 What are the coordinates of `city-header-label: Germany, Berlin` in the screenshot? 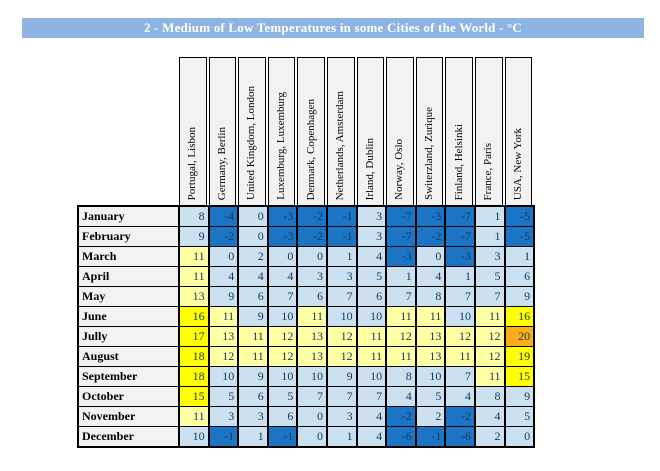 It's located at (221, 163).